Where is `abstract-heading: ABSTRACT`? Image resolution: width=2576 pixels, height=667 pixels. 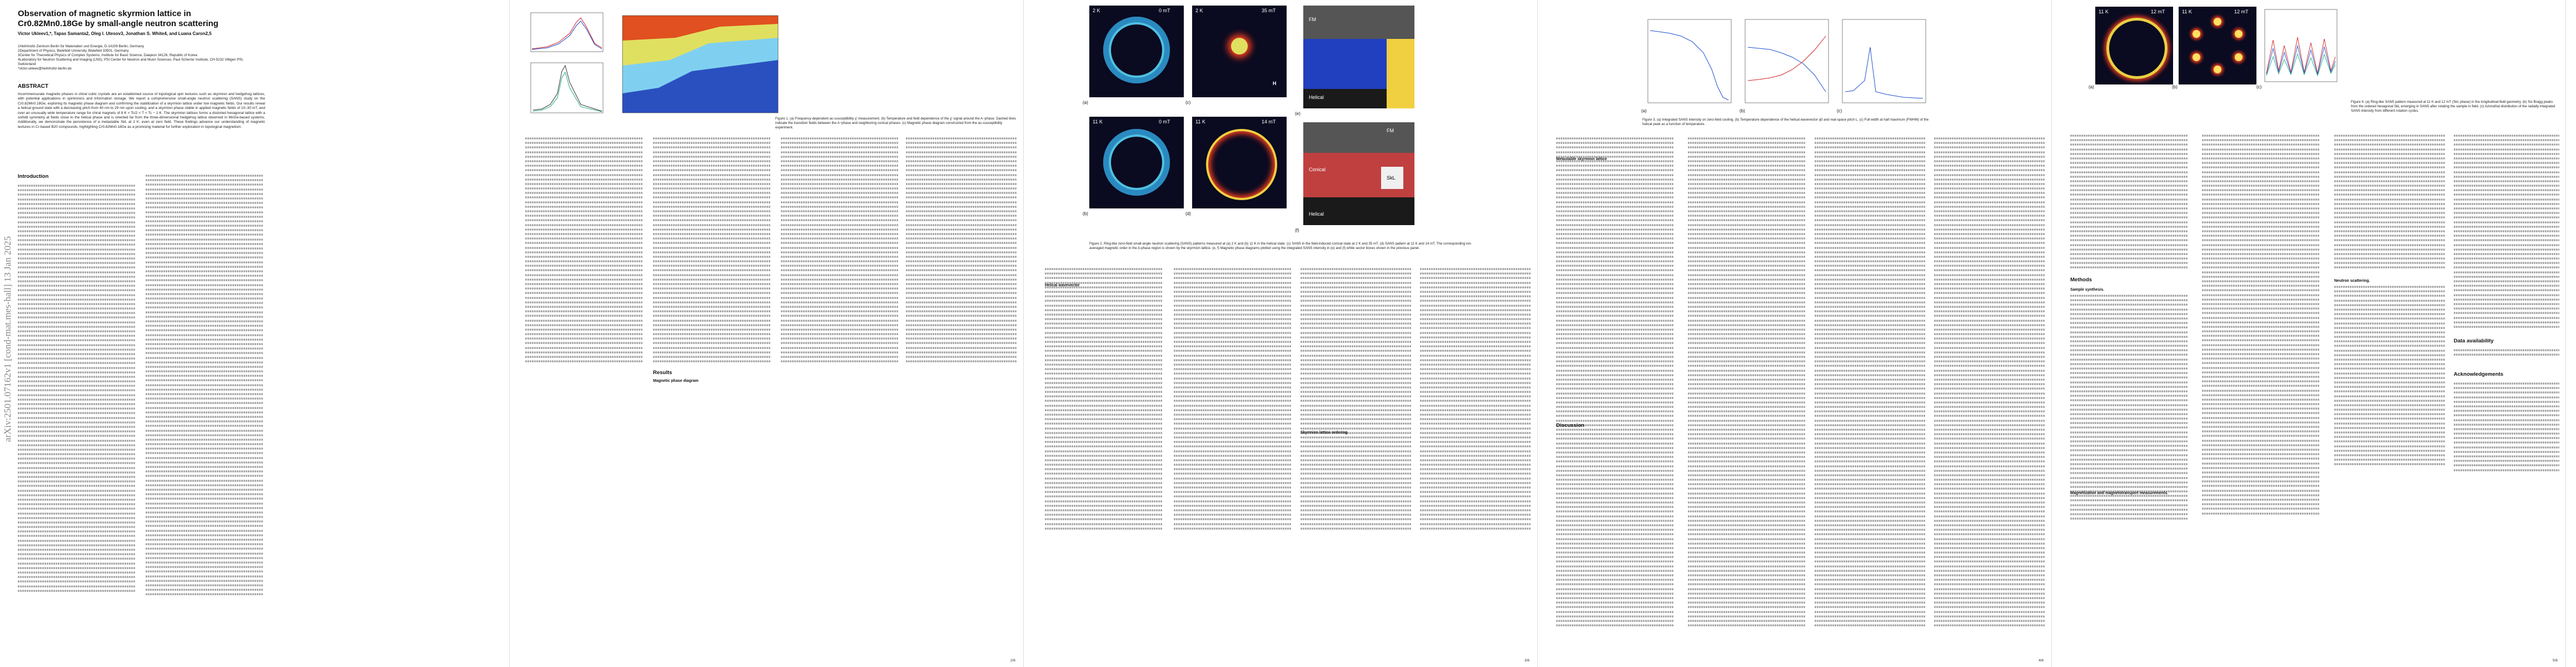 abstract-heading: ABSTRACT is located at coordinates (33, 86).